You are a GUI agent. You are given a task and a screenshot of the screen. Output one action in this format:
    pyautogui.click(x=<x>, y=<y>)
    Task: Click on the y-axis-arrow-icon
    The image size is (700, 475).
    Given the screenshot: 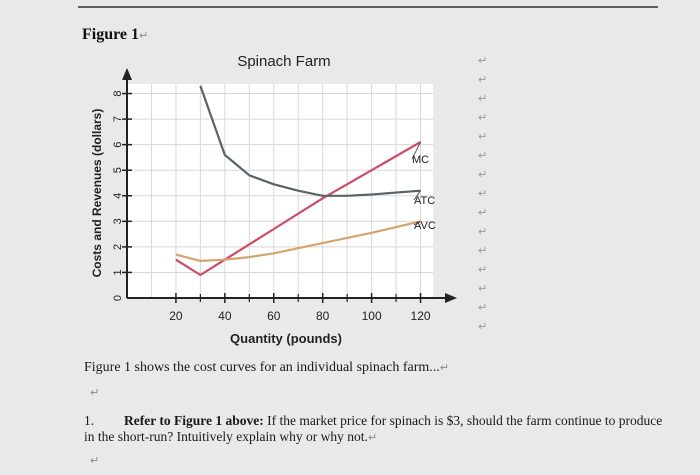 What is the action you would take?
    pyautogui.click(x=127, y=74)
    